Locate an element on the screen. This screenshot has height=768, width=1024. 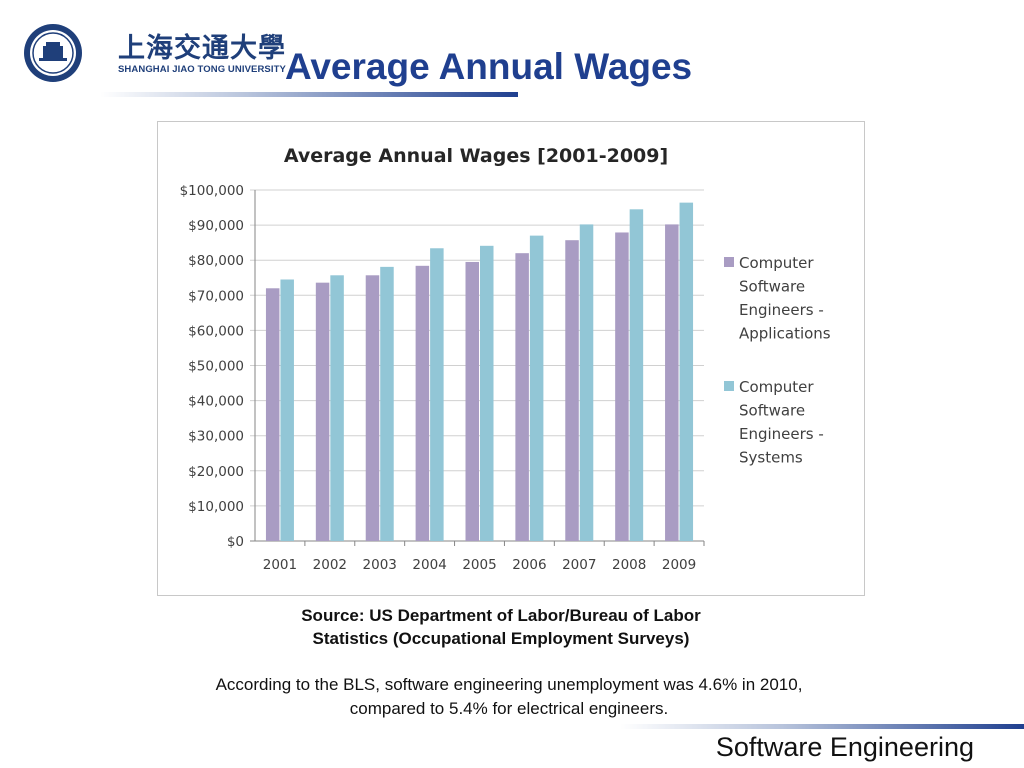
slide-title: Average Annual Wages is located at coordinates (489, 66).